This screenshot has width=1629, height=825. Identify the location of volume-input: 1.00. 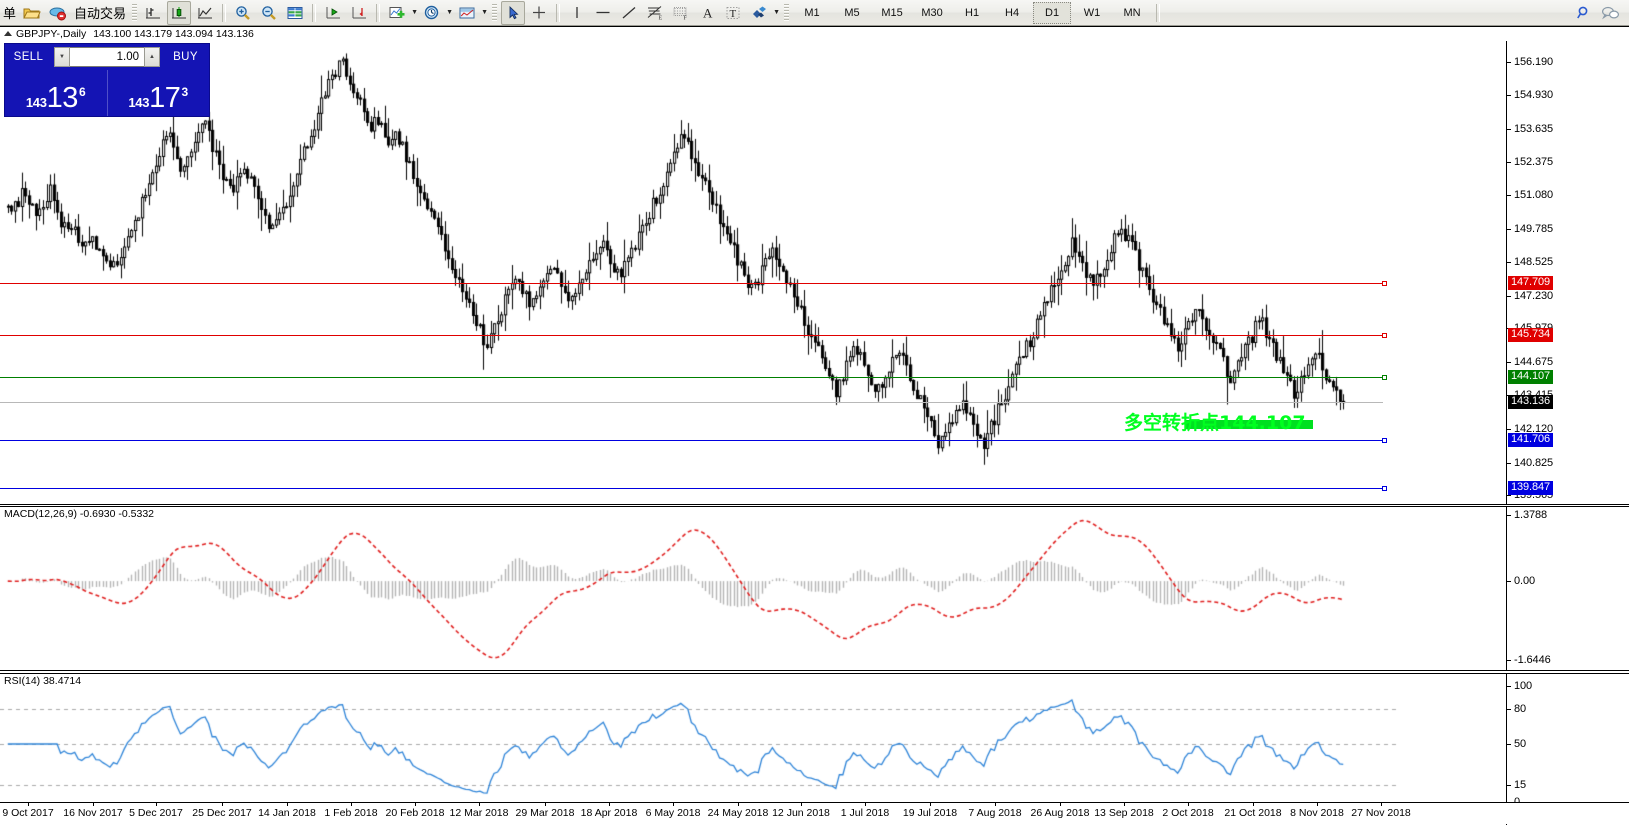
(107, 57).